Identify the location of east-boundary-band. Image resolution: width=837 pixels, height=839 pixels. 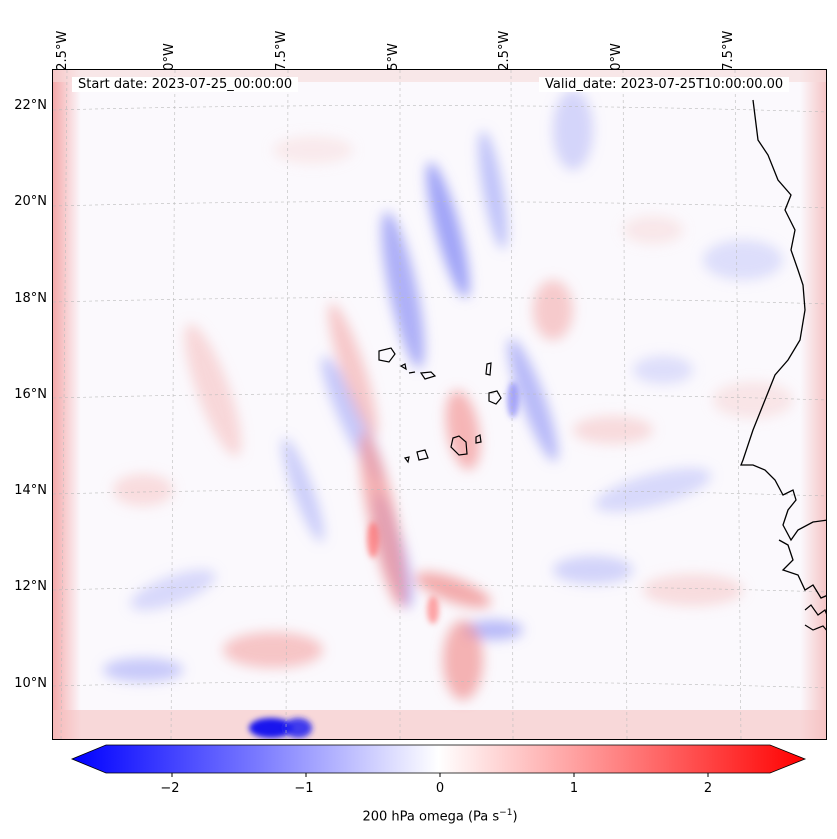
(813, 404).